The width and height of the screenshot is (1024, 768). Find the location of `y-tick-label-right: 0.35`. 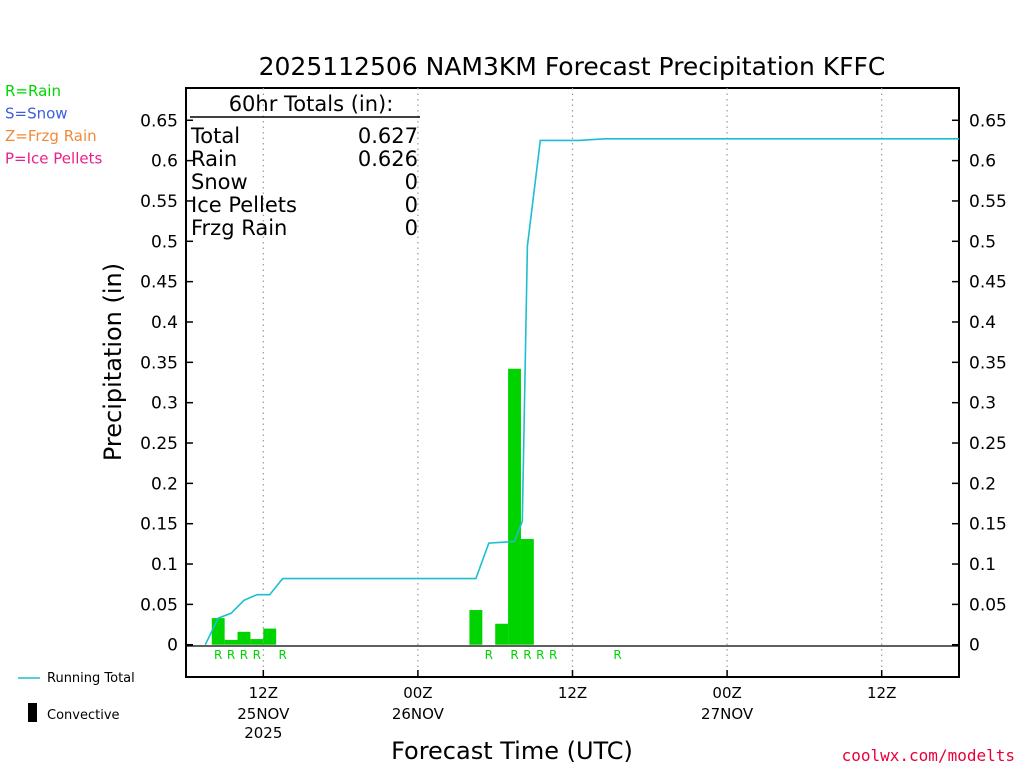

y-tick-label-right: 0.35 is located at coordinates (988, 363).